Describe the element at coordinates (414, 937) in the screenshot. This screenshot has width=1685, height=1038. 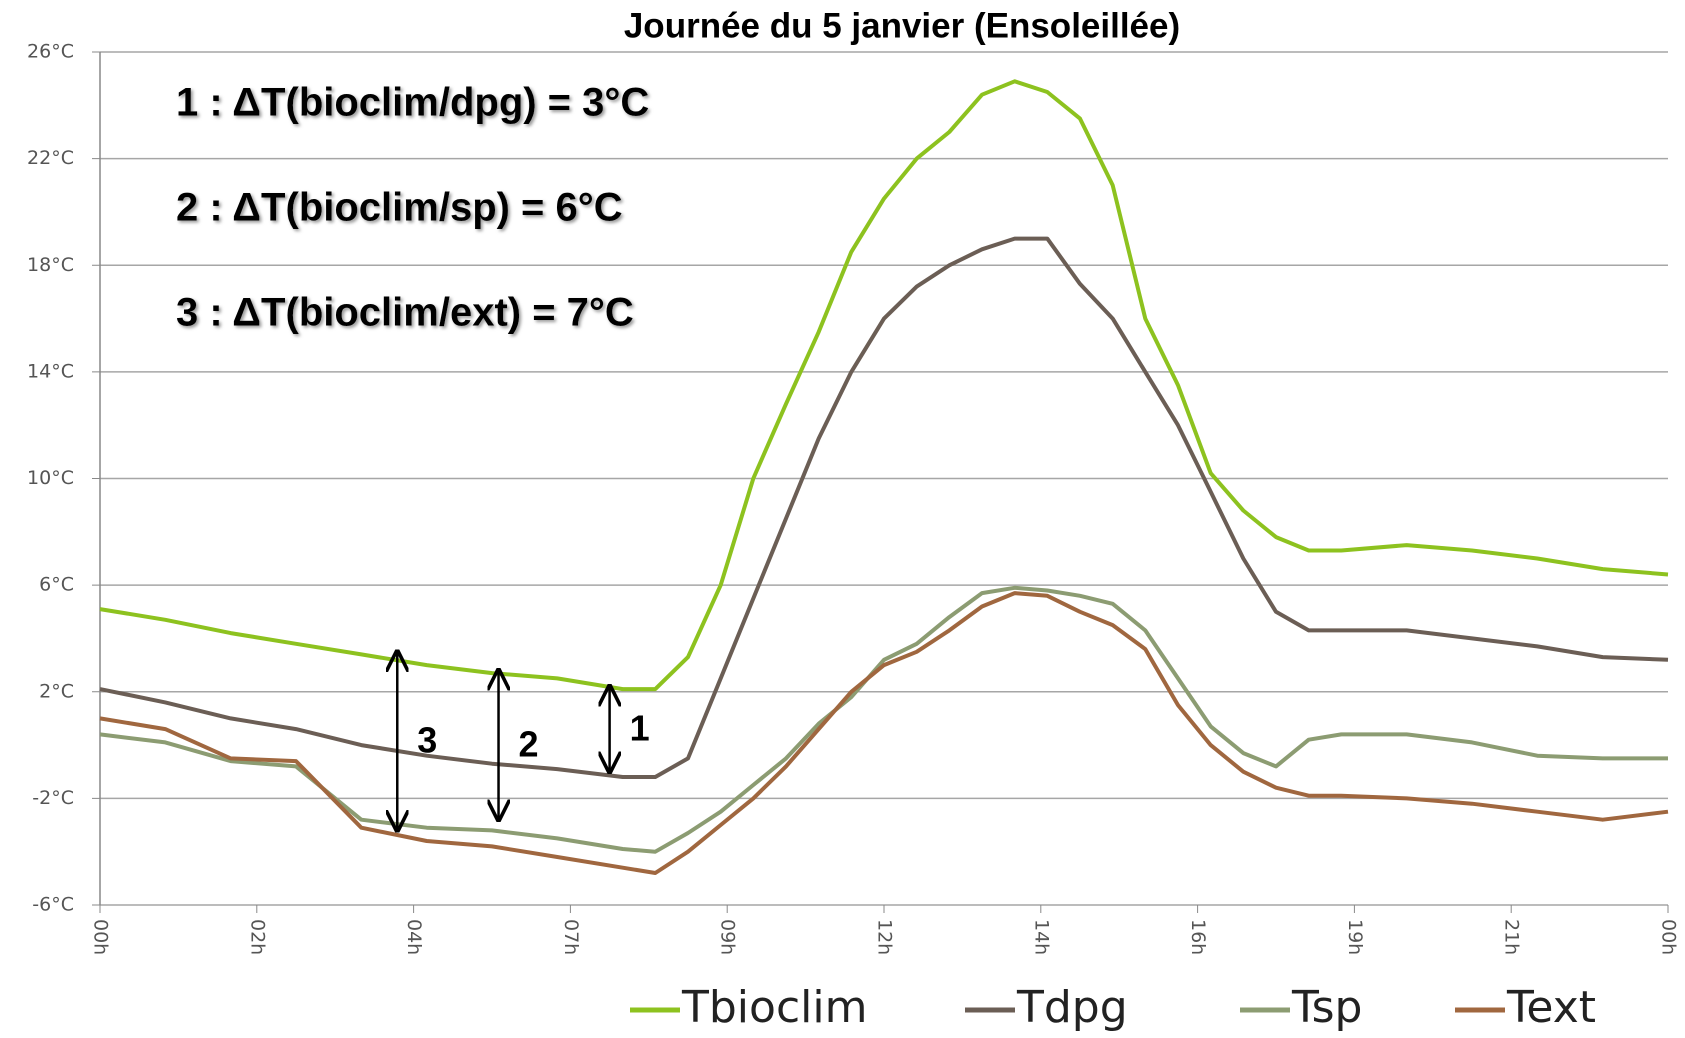
I see `x-tick-label: 04h` at that location.